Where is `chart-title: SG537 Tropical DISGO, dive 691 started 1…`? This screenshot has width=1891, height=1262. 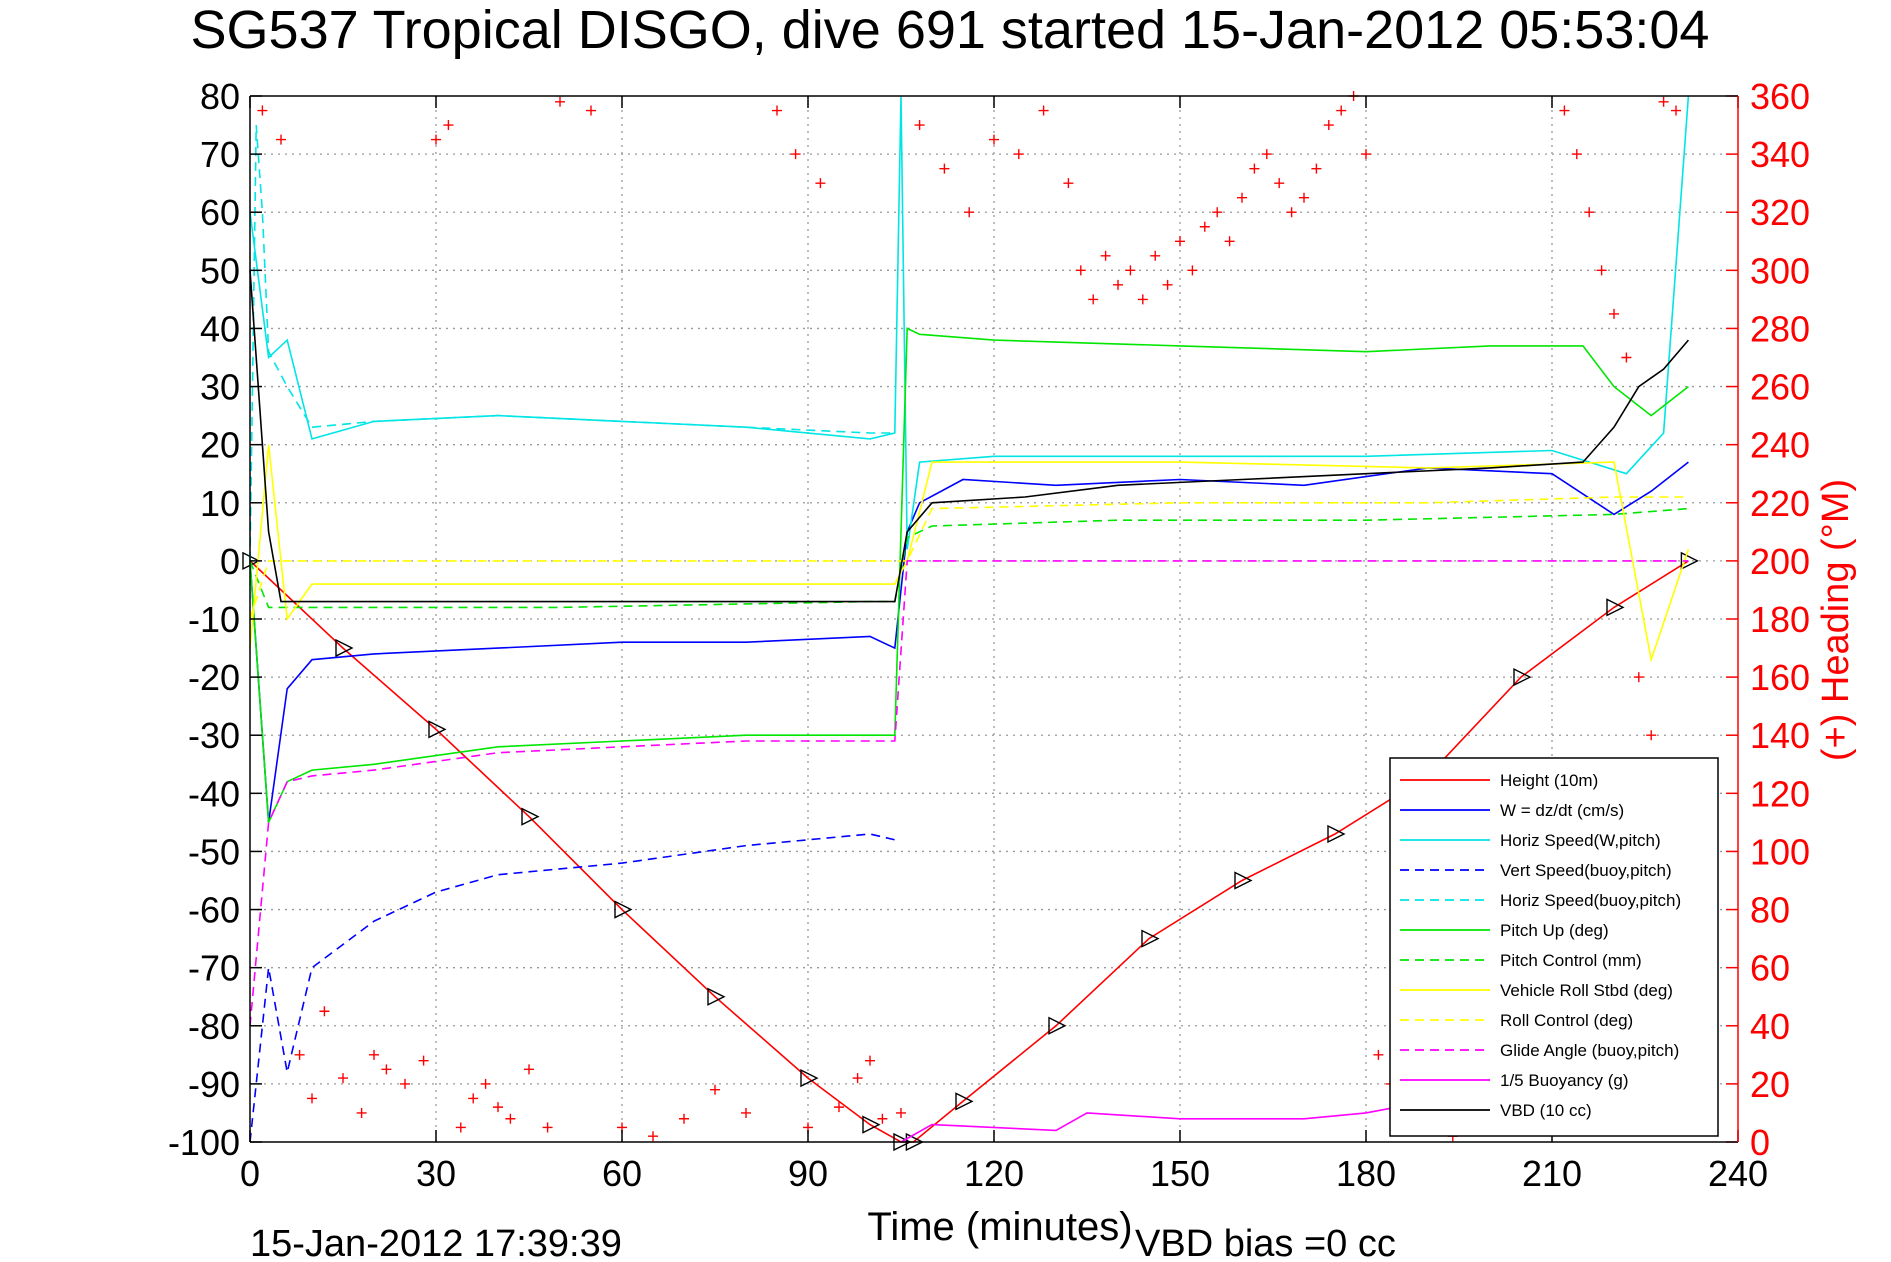 chart-title: SG537 Tropical DISGO, dive 691 started 1… is located at coordinates (950, 30).